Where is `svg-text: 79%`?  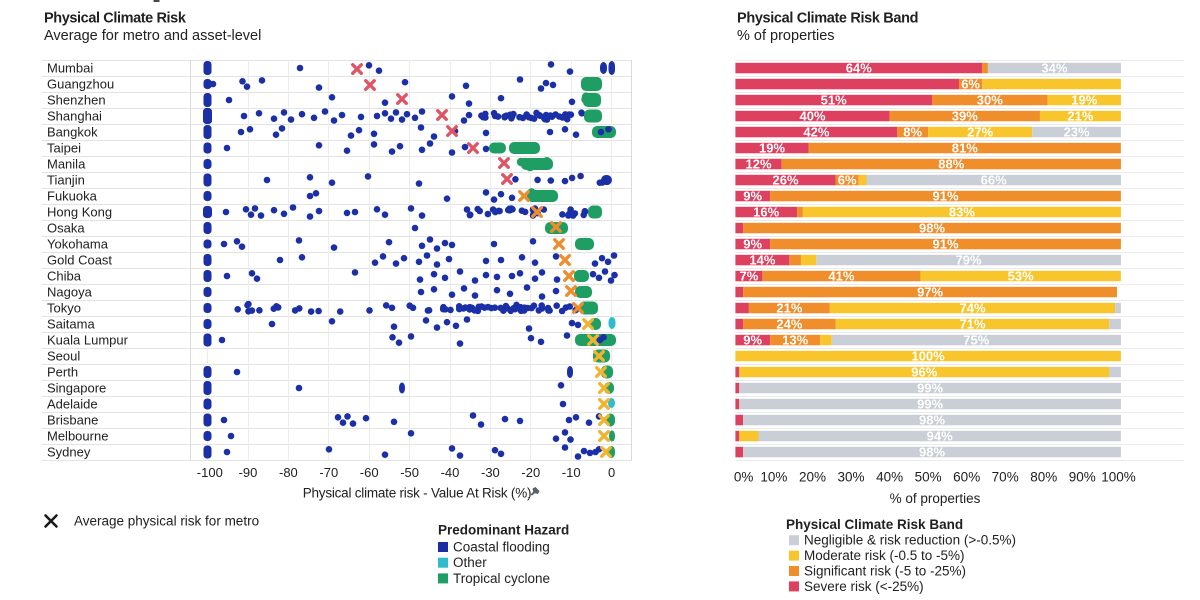
svg-text: 79% is located at coordinates (969, 260).